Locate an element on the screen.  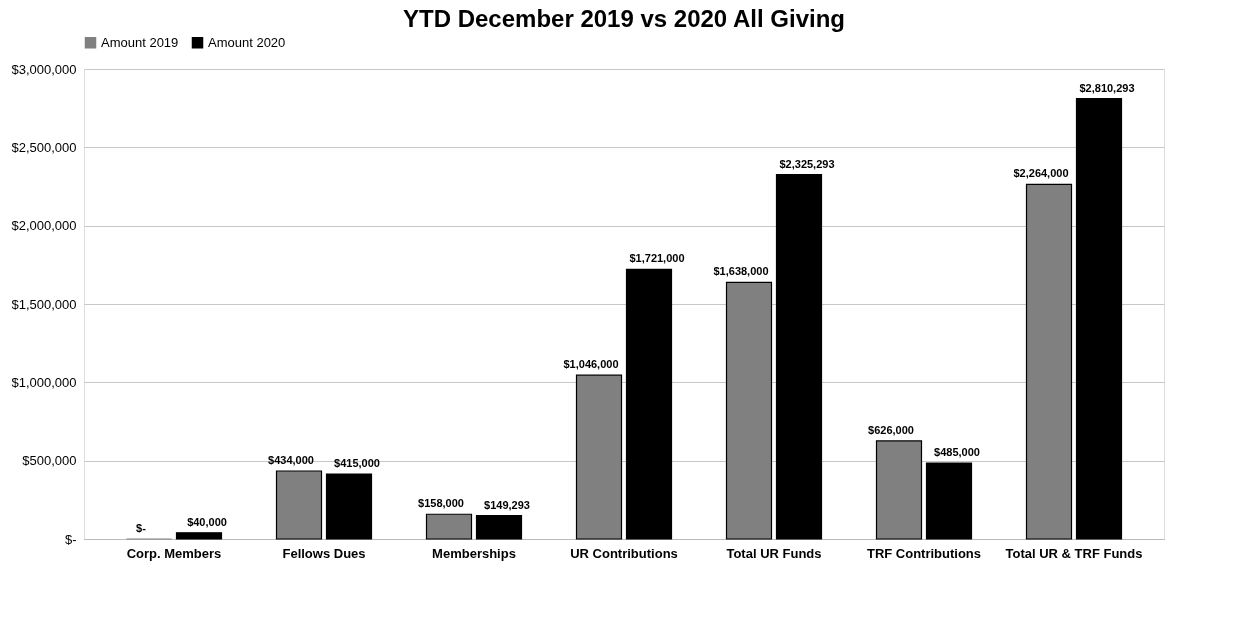
x-tick-label: TRF Contributions is located at coordinates (924, 553).